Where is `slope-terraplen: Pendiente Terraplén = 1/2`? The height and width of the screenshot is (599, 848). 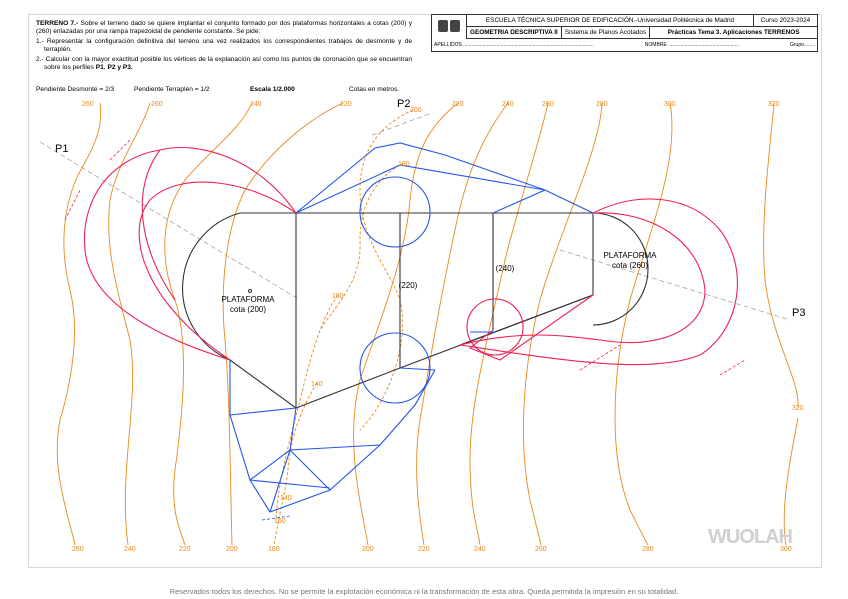 slope-terraplen: Pendiente Terraplén = 1/2 is located at coordinates (172, 89).